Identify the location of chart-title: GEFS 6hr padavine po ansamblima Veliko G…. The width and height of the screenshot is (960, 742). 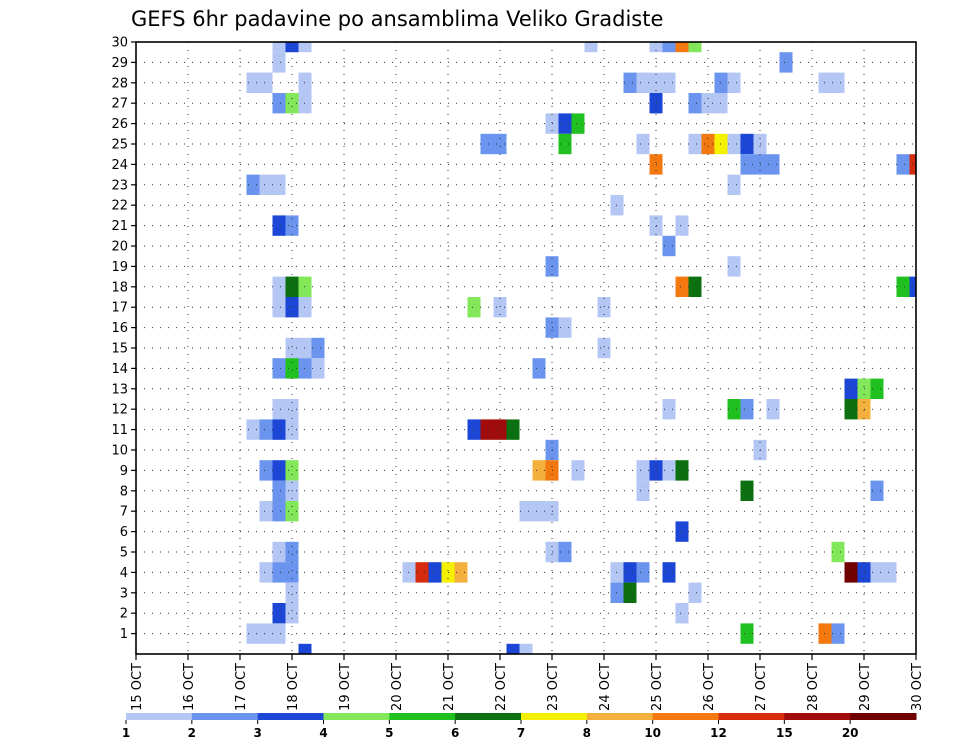
(397, 19).